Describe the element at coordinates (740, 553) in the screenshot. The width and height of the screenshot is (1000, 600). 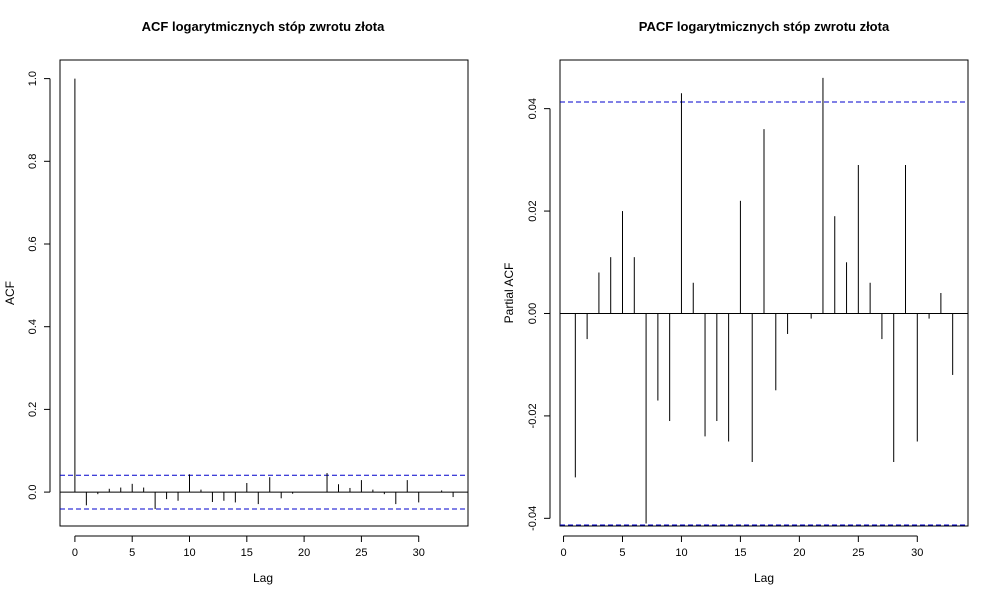
I see `pacf-x-tick-label: 15` at that location.